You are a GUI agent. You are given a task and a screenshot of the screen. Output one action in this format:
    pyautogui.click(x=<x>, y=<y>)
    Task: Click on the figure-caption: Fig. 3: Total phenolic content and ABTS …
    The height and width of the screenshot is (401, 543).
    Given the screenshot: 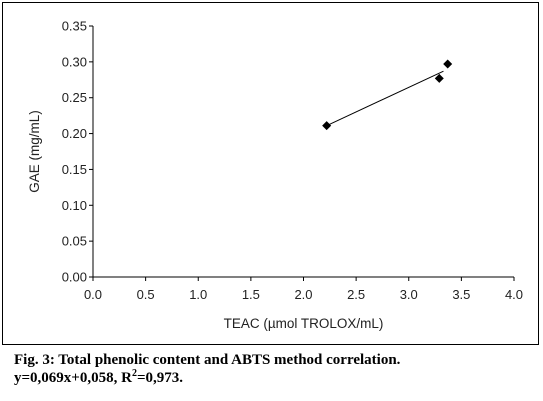 What is the action you would take?
    pyautogui.click(x=274, y=369)
    